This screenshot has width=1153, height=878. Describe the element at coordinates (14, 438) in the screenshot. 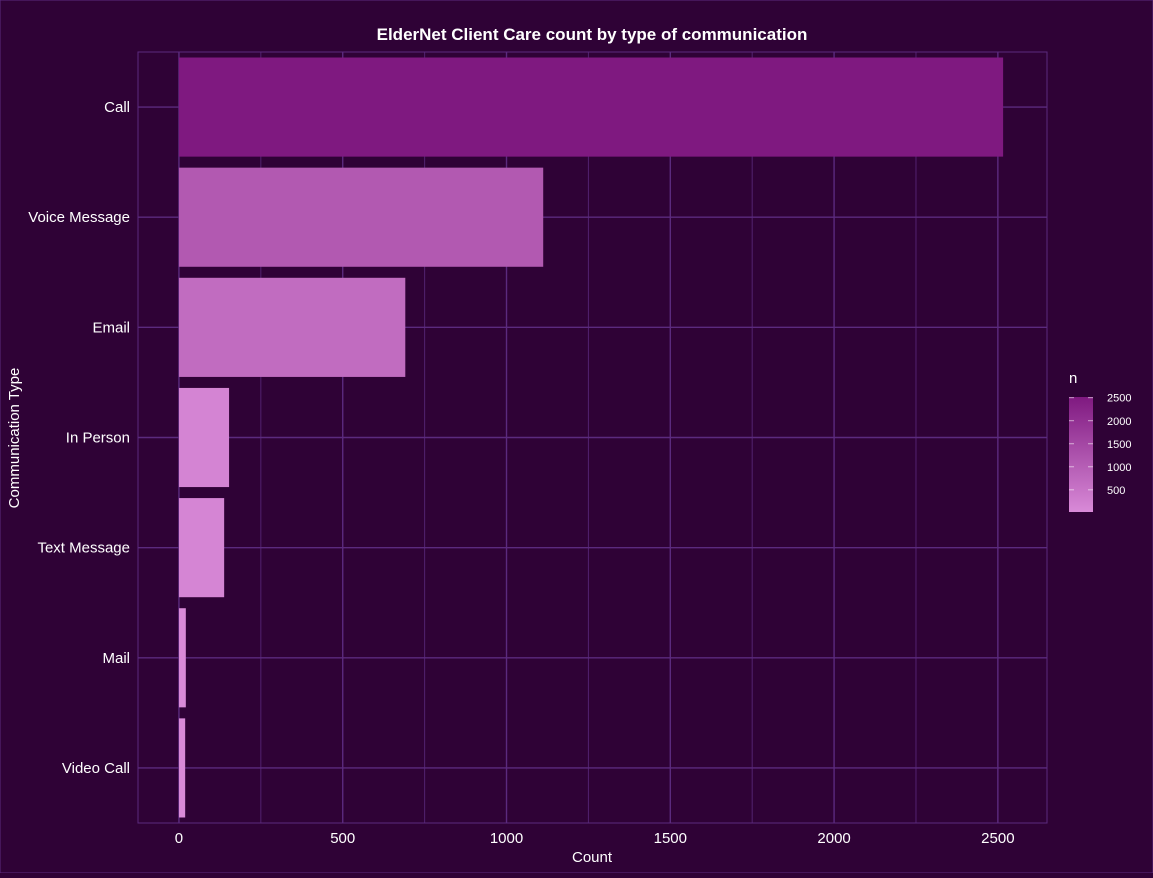

I see `y-axis-title: Communication Type` at that location.